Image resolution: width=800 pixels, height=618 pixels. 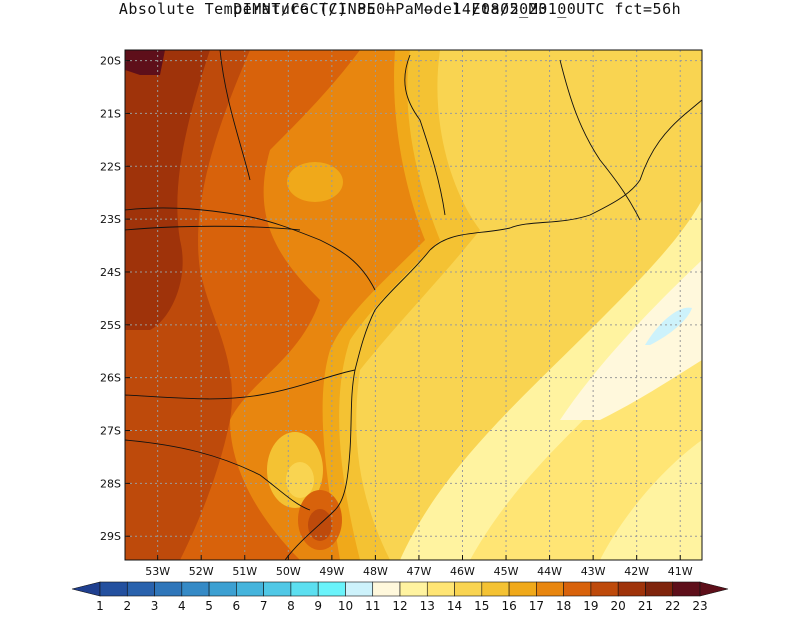 I want to click on lat-tick-label: 25S, so click(x=110, y=325).